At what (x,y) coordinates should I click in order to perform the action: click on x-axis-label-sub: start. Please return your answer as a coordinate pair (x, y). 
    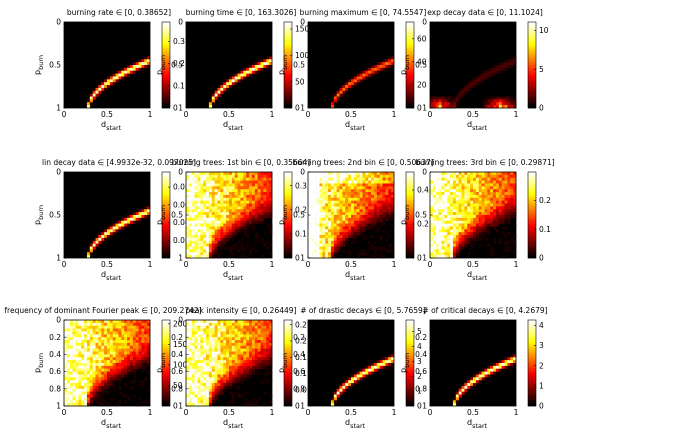
    Looking at the image, I should click on (114, 278).